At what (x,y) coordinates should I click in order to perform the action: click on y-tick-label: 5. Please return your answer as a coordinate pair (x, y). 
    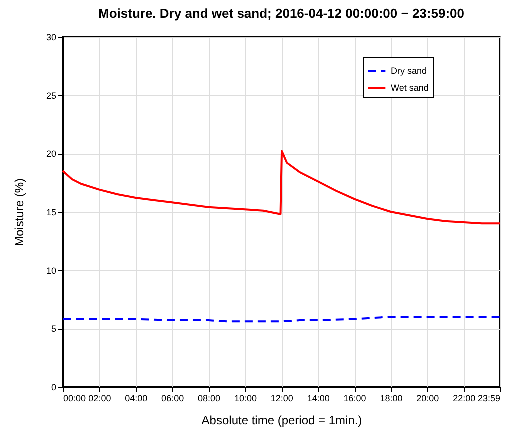
    Looking at the image, I should click on (53, 329).